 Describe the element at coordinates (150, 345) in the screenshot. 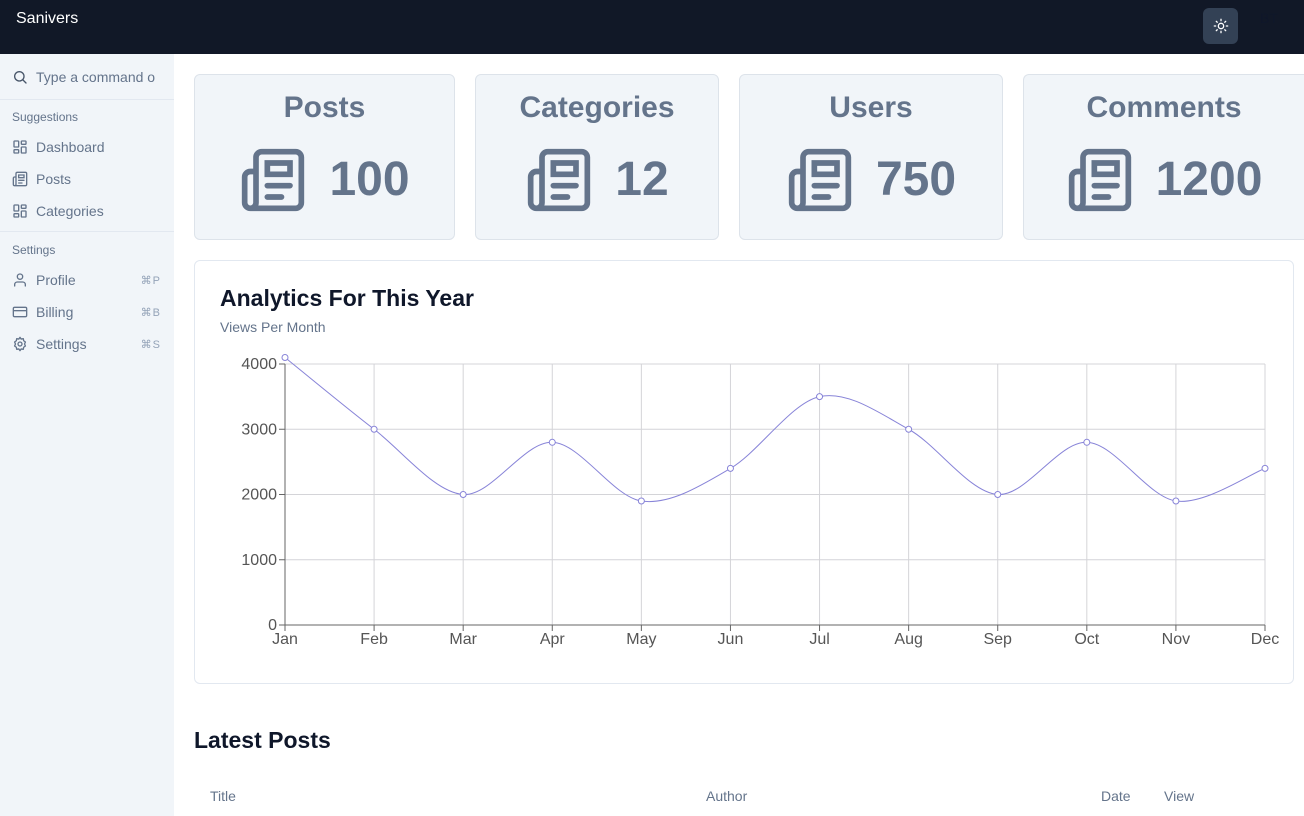

I see `shortcut-hint: ⌘S` at that location.